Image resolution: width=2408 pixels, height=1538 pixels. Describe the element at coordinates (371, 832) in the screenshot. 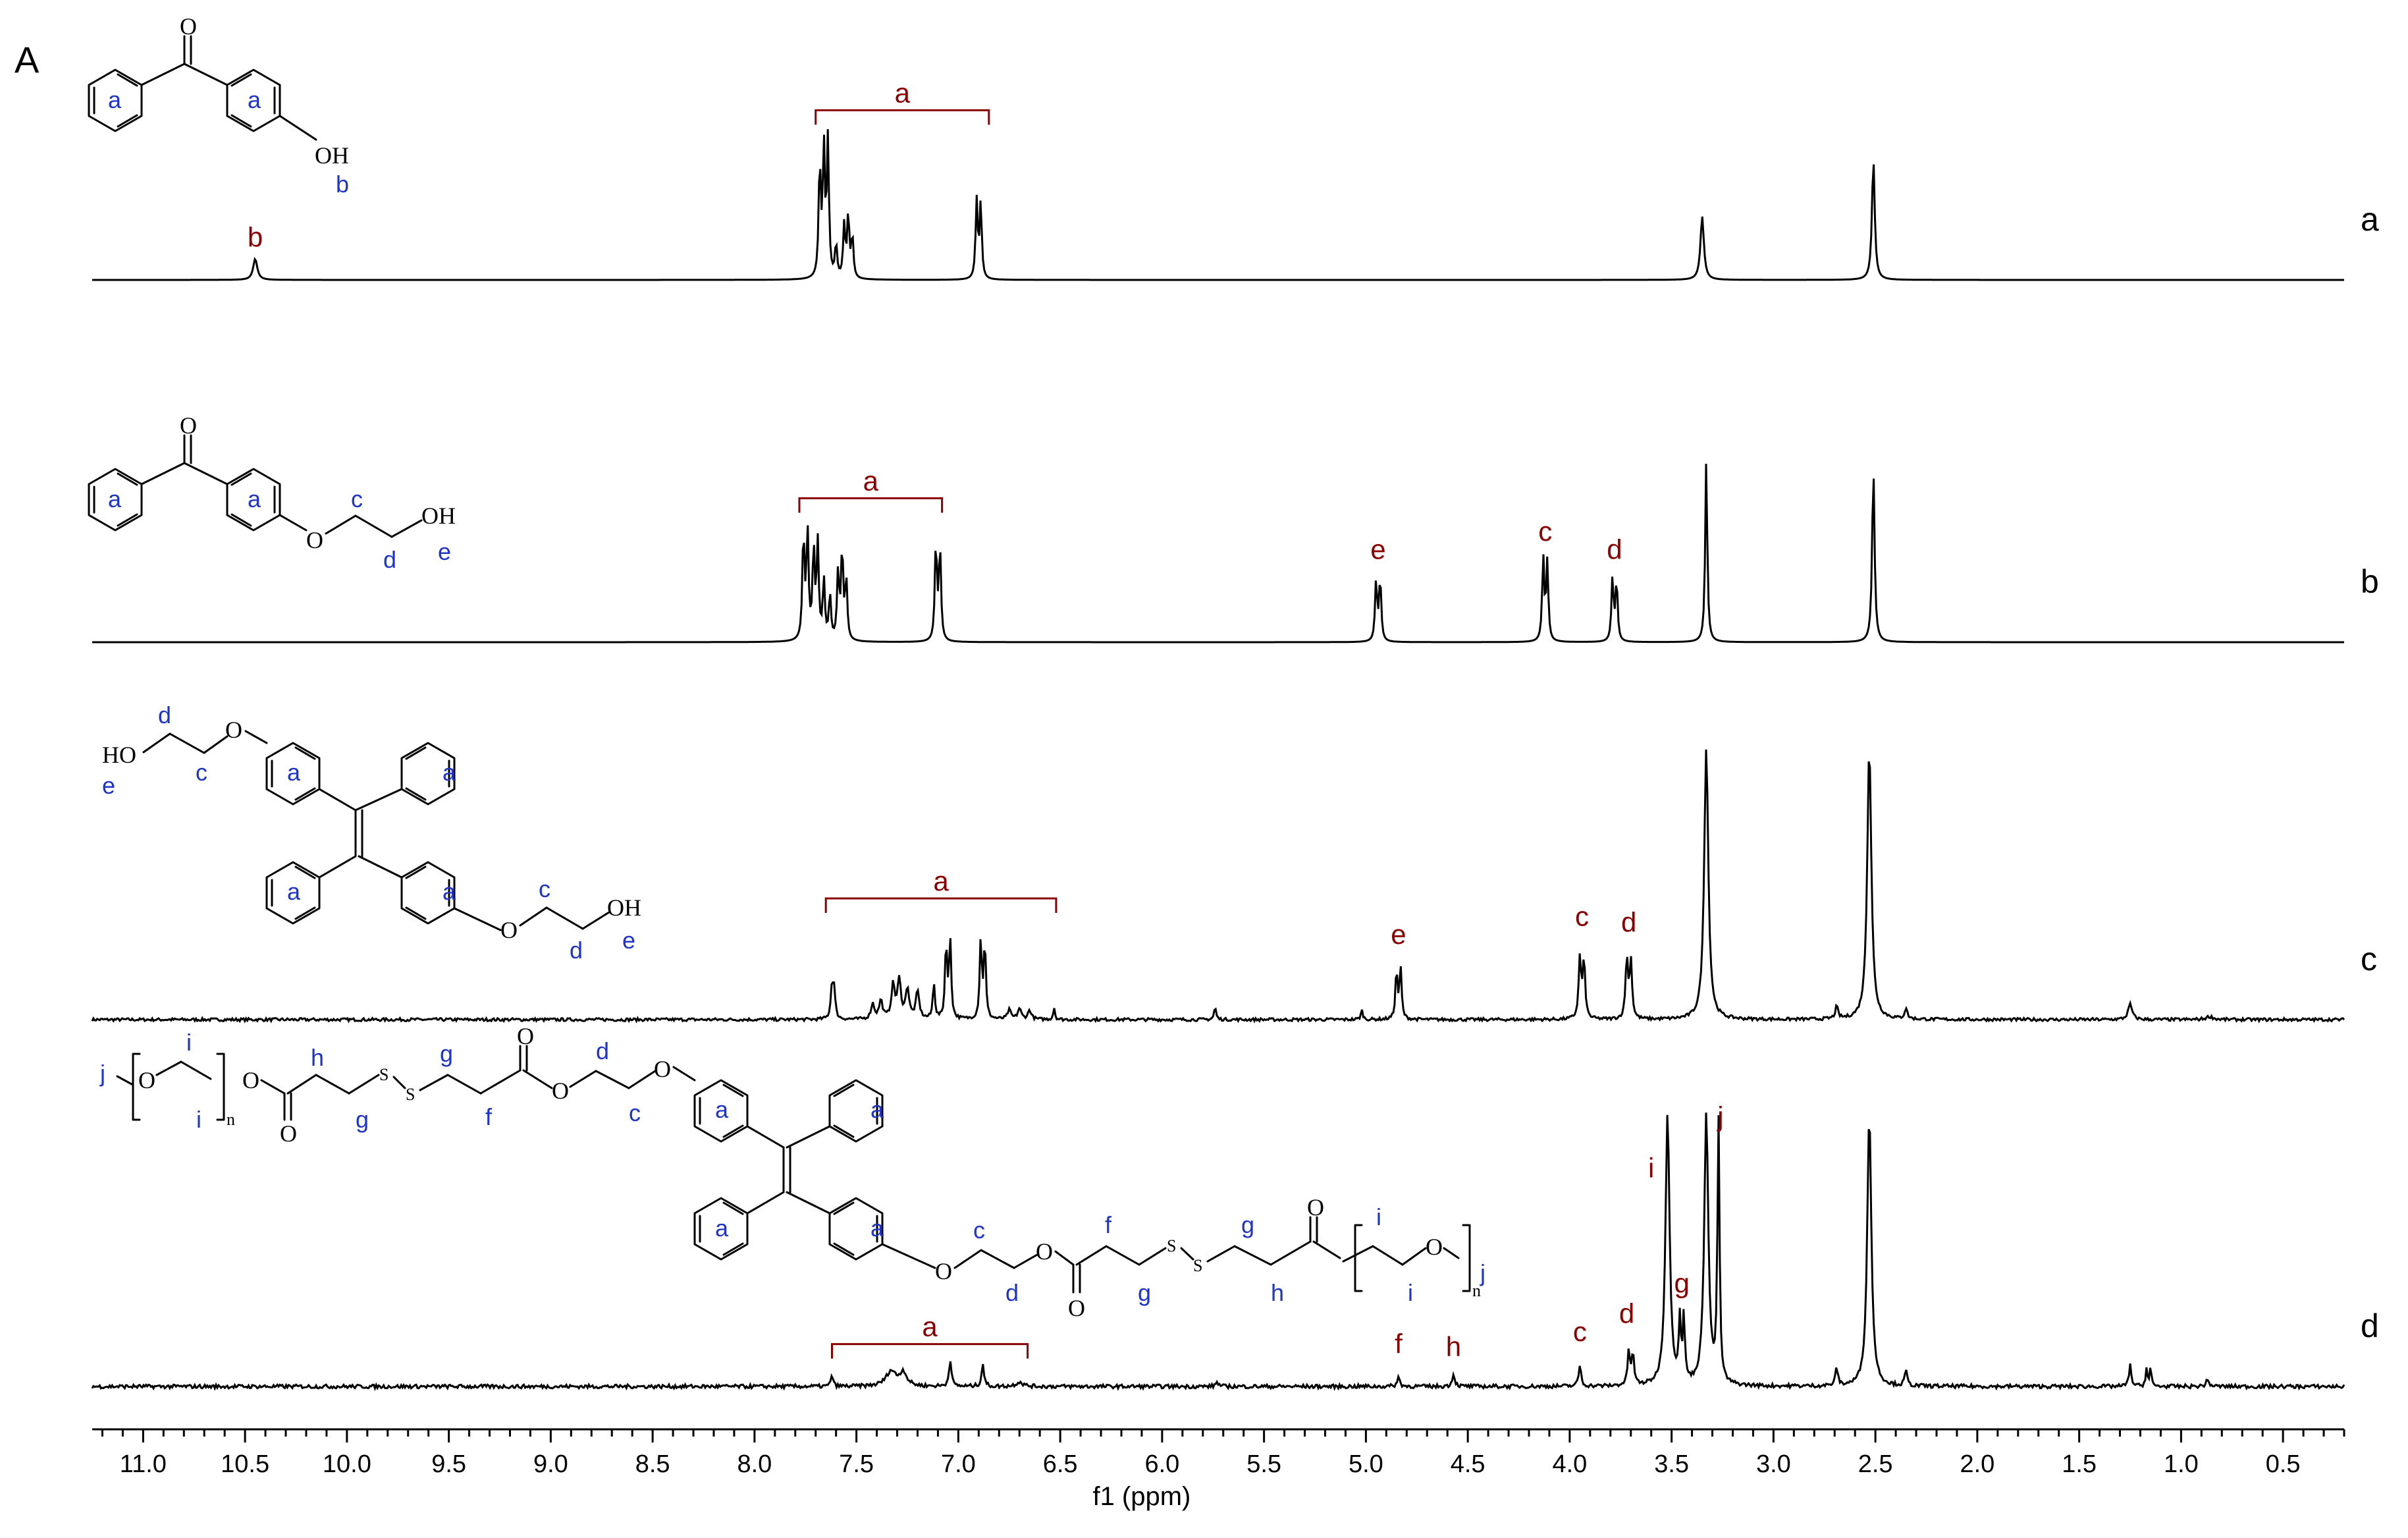

I see `structure-c: HO O` at that location.